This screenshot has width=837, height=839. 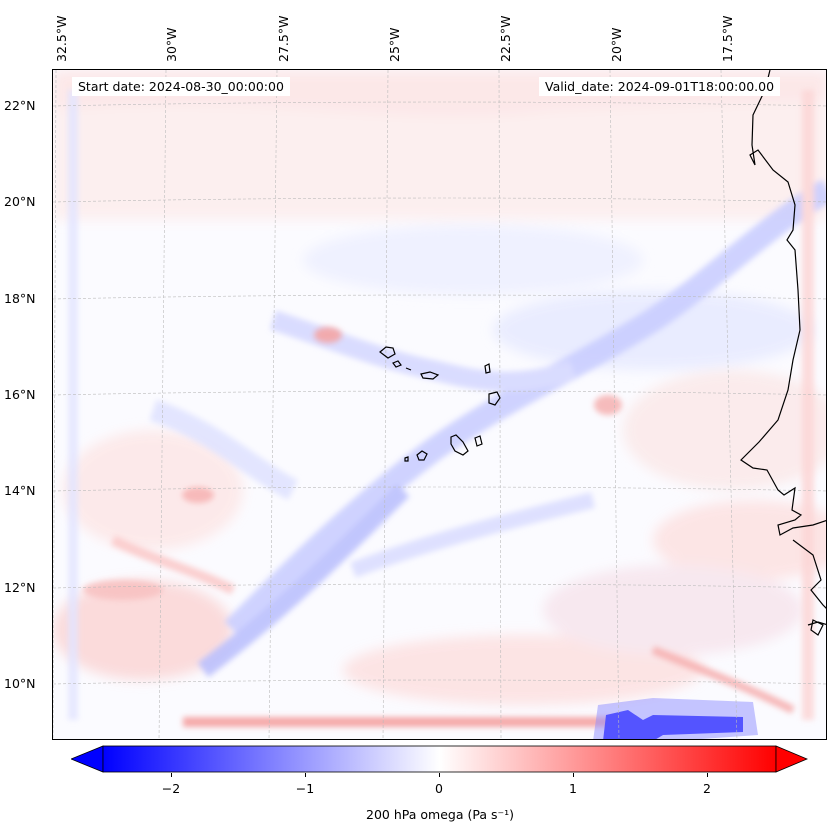 What do you see at coordinates (181, 86) in the screenshot?
I see `start-date-label: Start date: 2024-08-30_00:00:00` at bounding box center [181, 86].